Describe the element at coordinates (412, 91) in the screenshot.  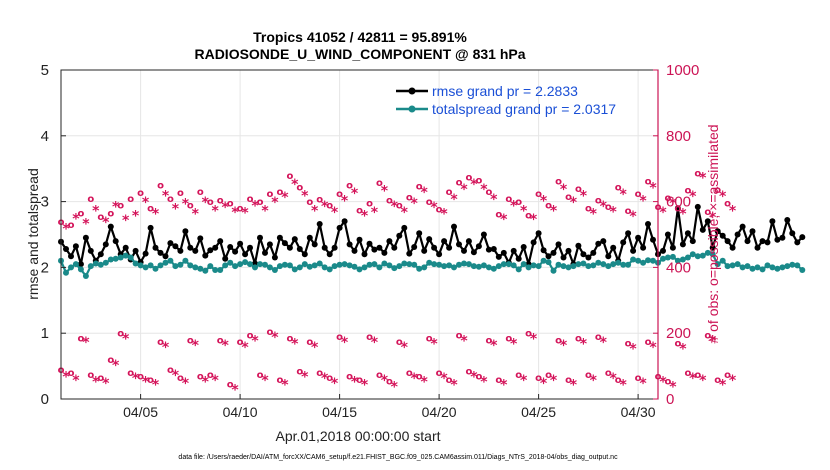
I see `legend-rmse-marker` at that location.